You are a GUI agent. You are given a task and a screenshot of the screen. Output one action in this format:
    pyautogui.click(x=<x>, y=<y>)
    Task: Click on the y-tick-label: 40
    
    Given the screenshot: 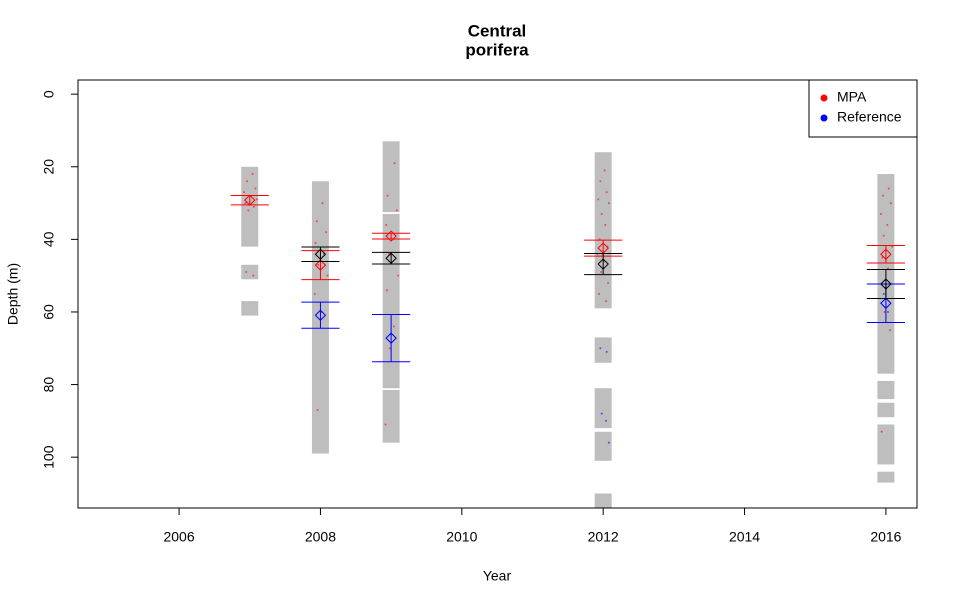 What is the action you would take?
    pyautogui.click(x=49, y=239)
    